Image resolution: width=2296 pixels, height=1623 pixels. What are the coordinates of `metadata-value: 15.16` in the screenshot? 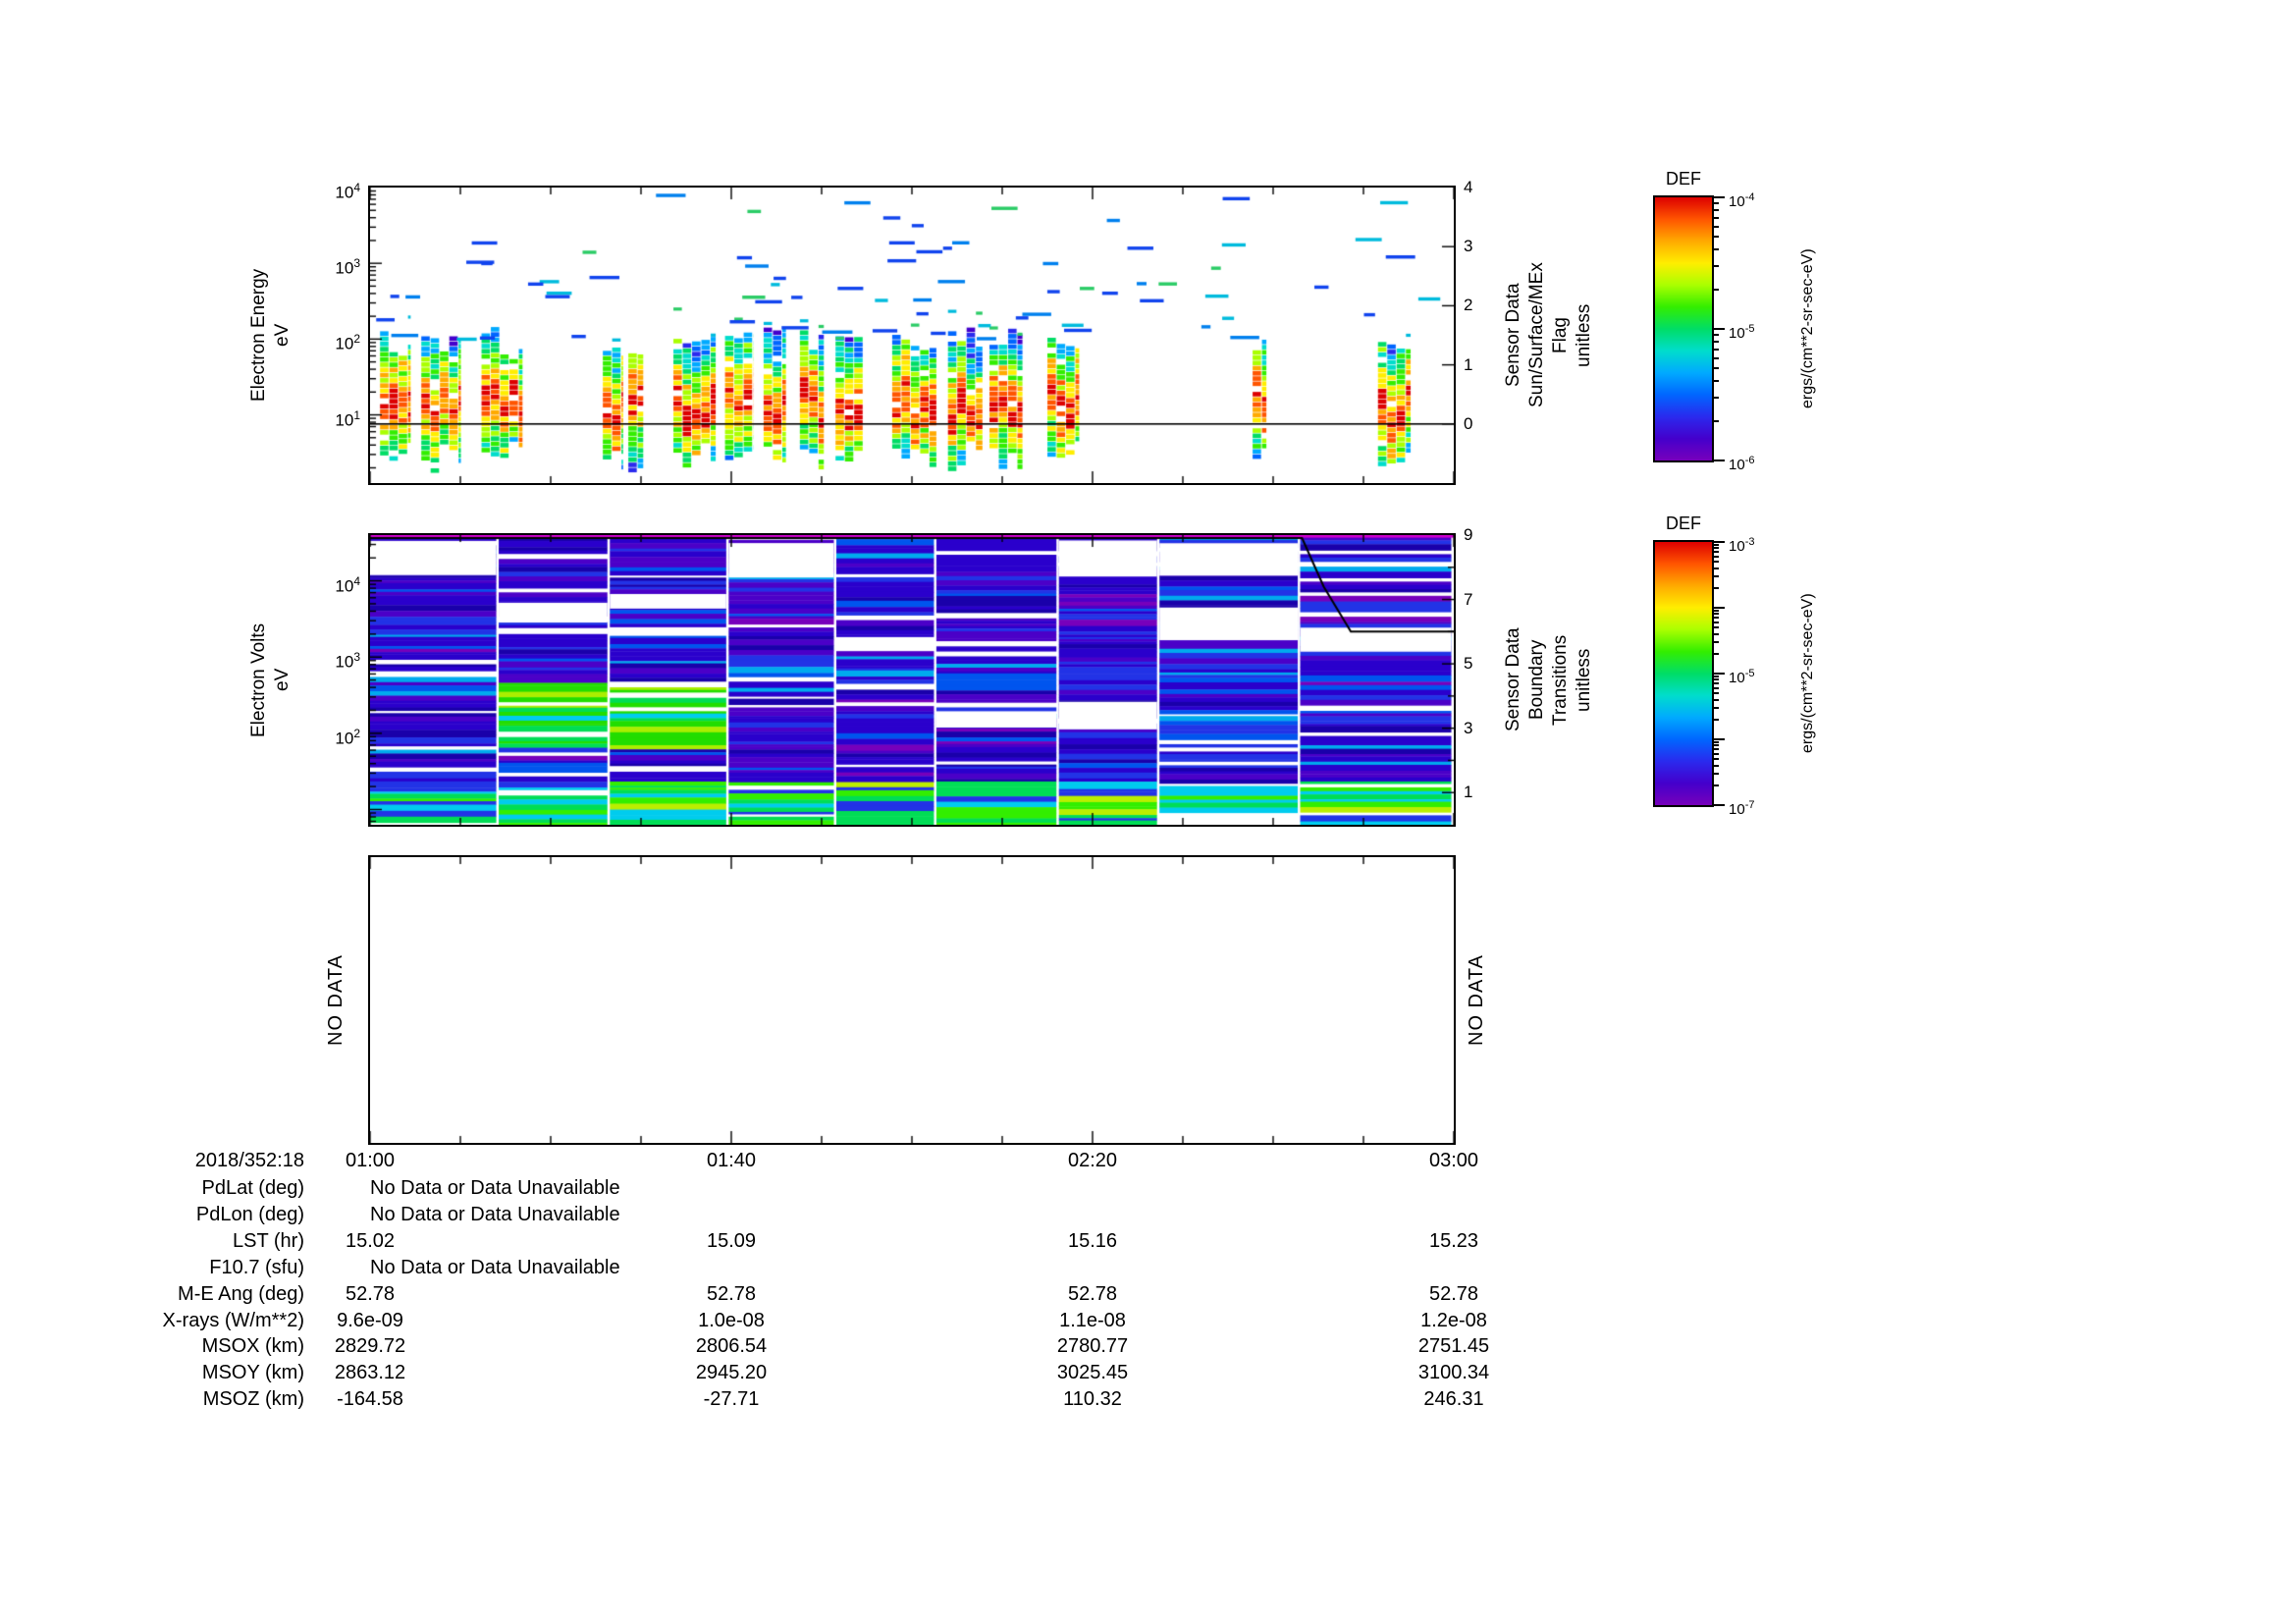 It's located at (1092, 1240).